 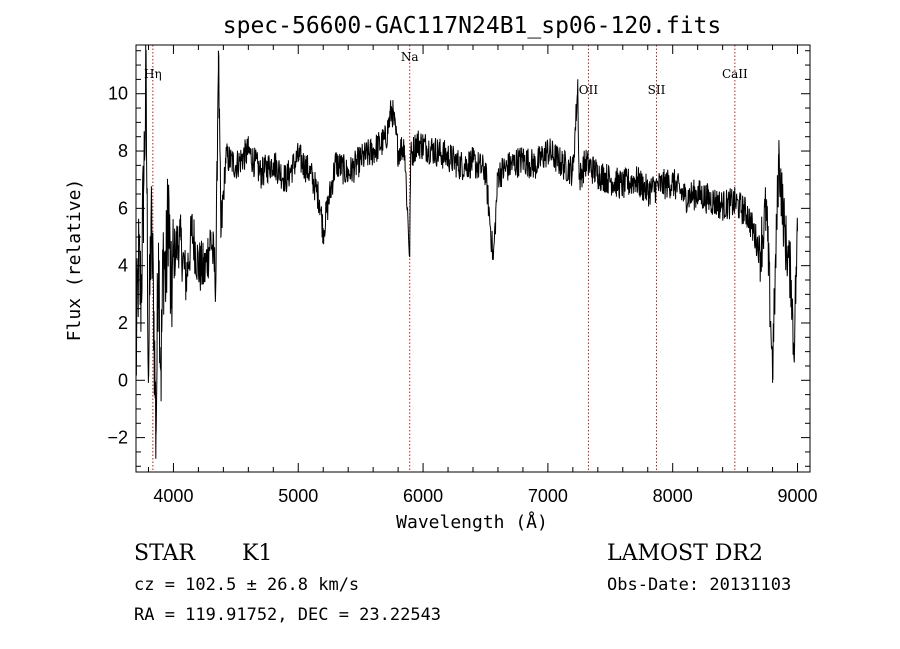 I want to click on y-tick-label: 8, so click(x=123, y=151).